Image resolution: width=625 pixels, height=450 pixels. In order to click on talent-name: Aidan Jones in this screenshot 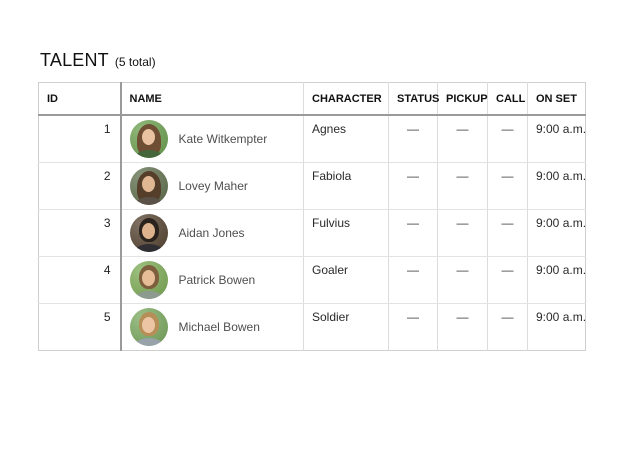, I will do `click(211, 233)`.